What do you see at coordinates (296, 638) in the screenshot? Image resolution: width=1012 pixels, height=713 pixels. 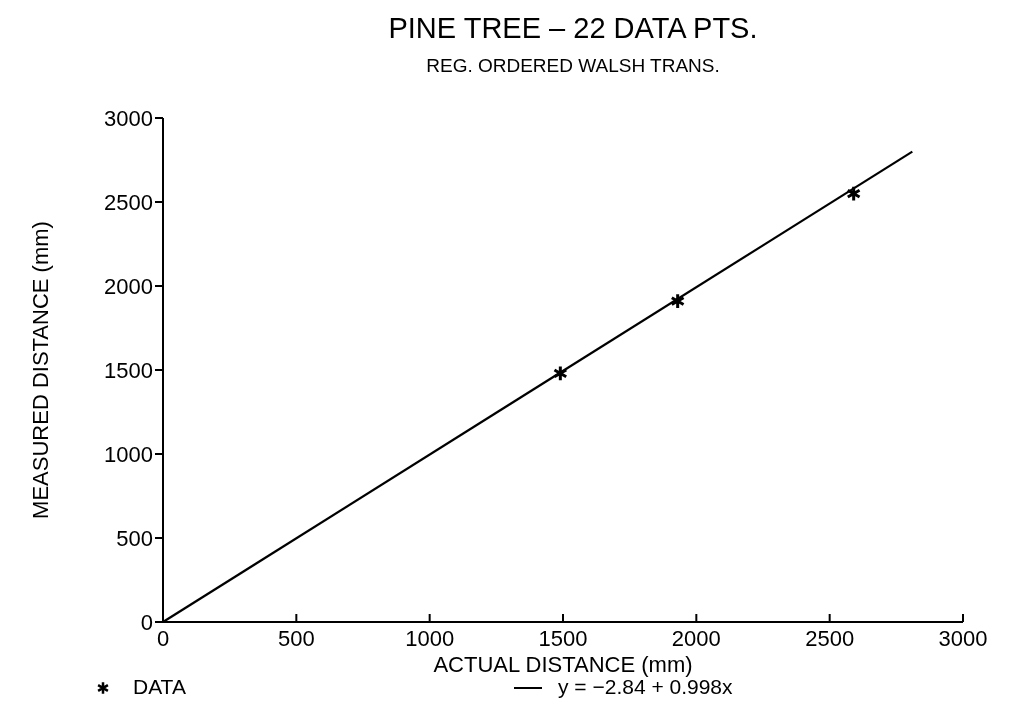 I see `x-tick-label: 500` at bounding box center [296, 638].